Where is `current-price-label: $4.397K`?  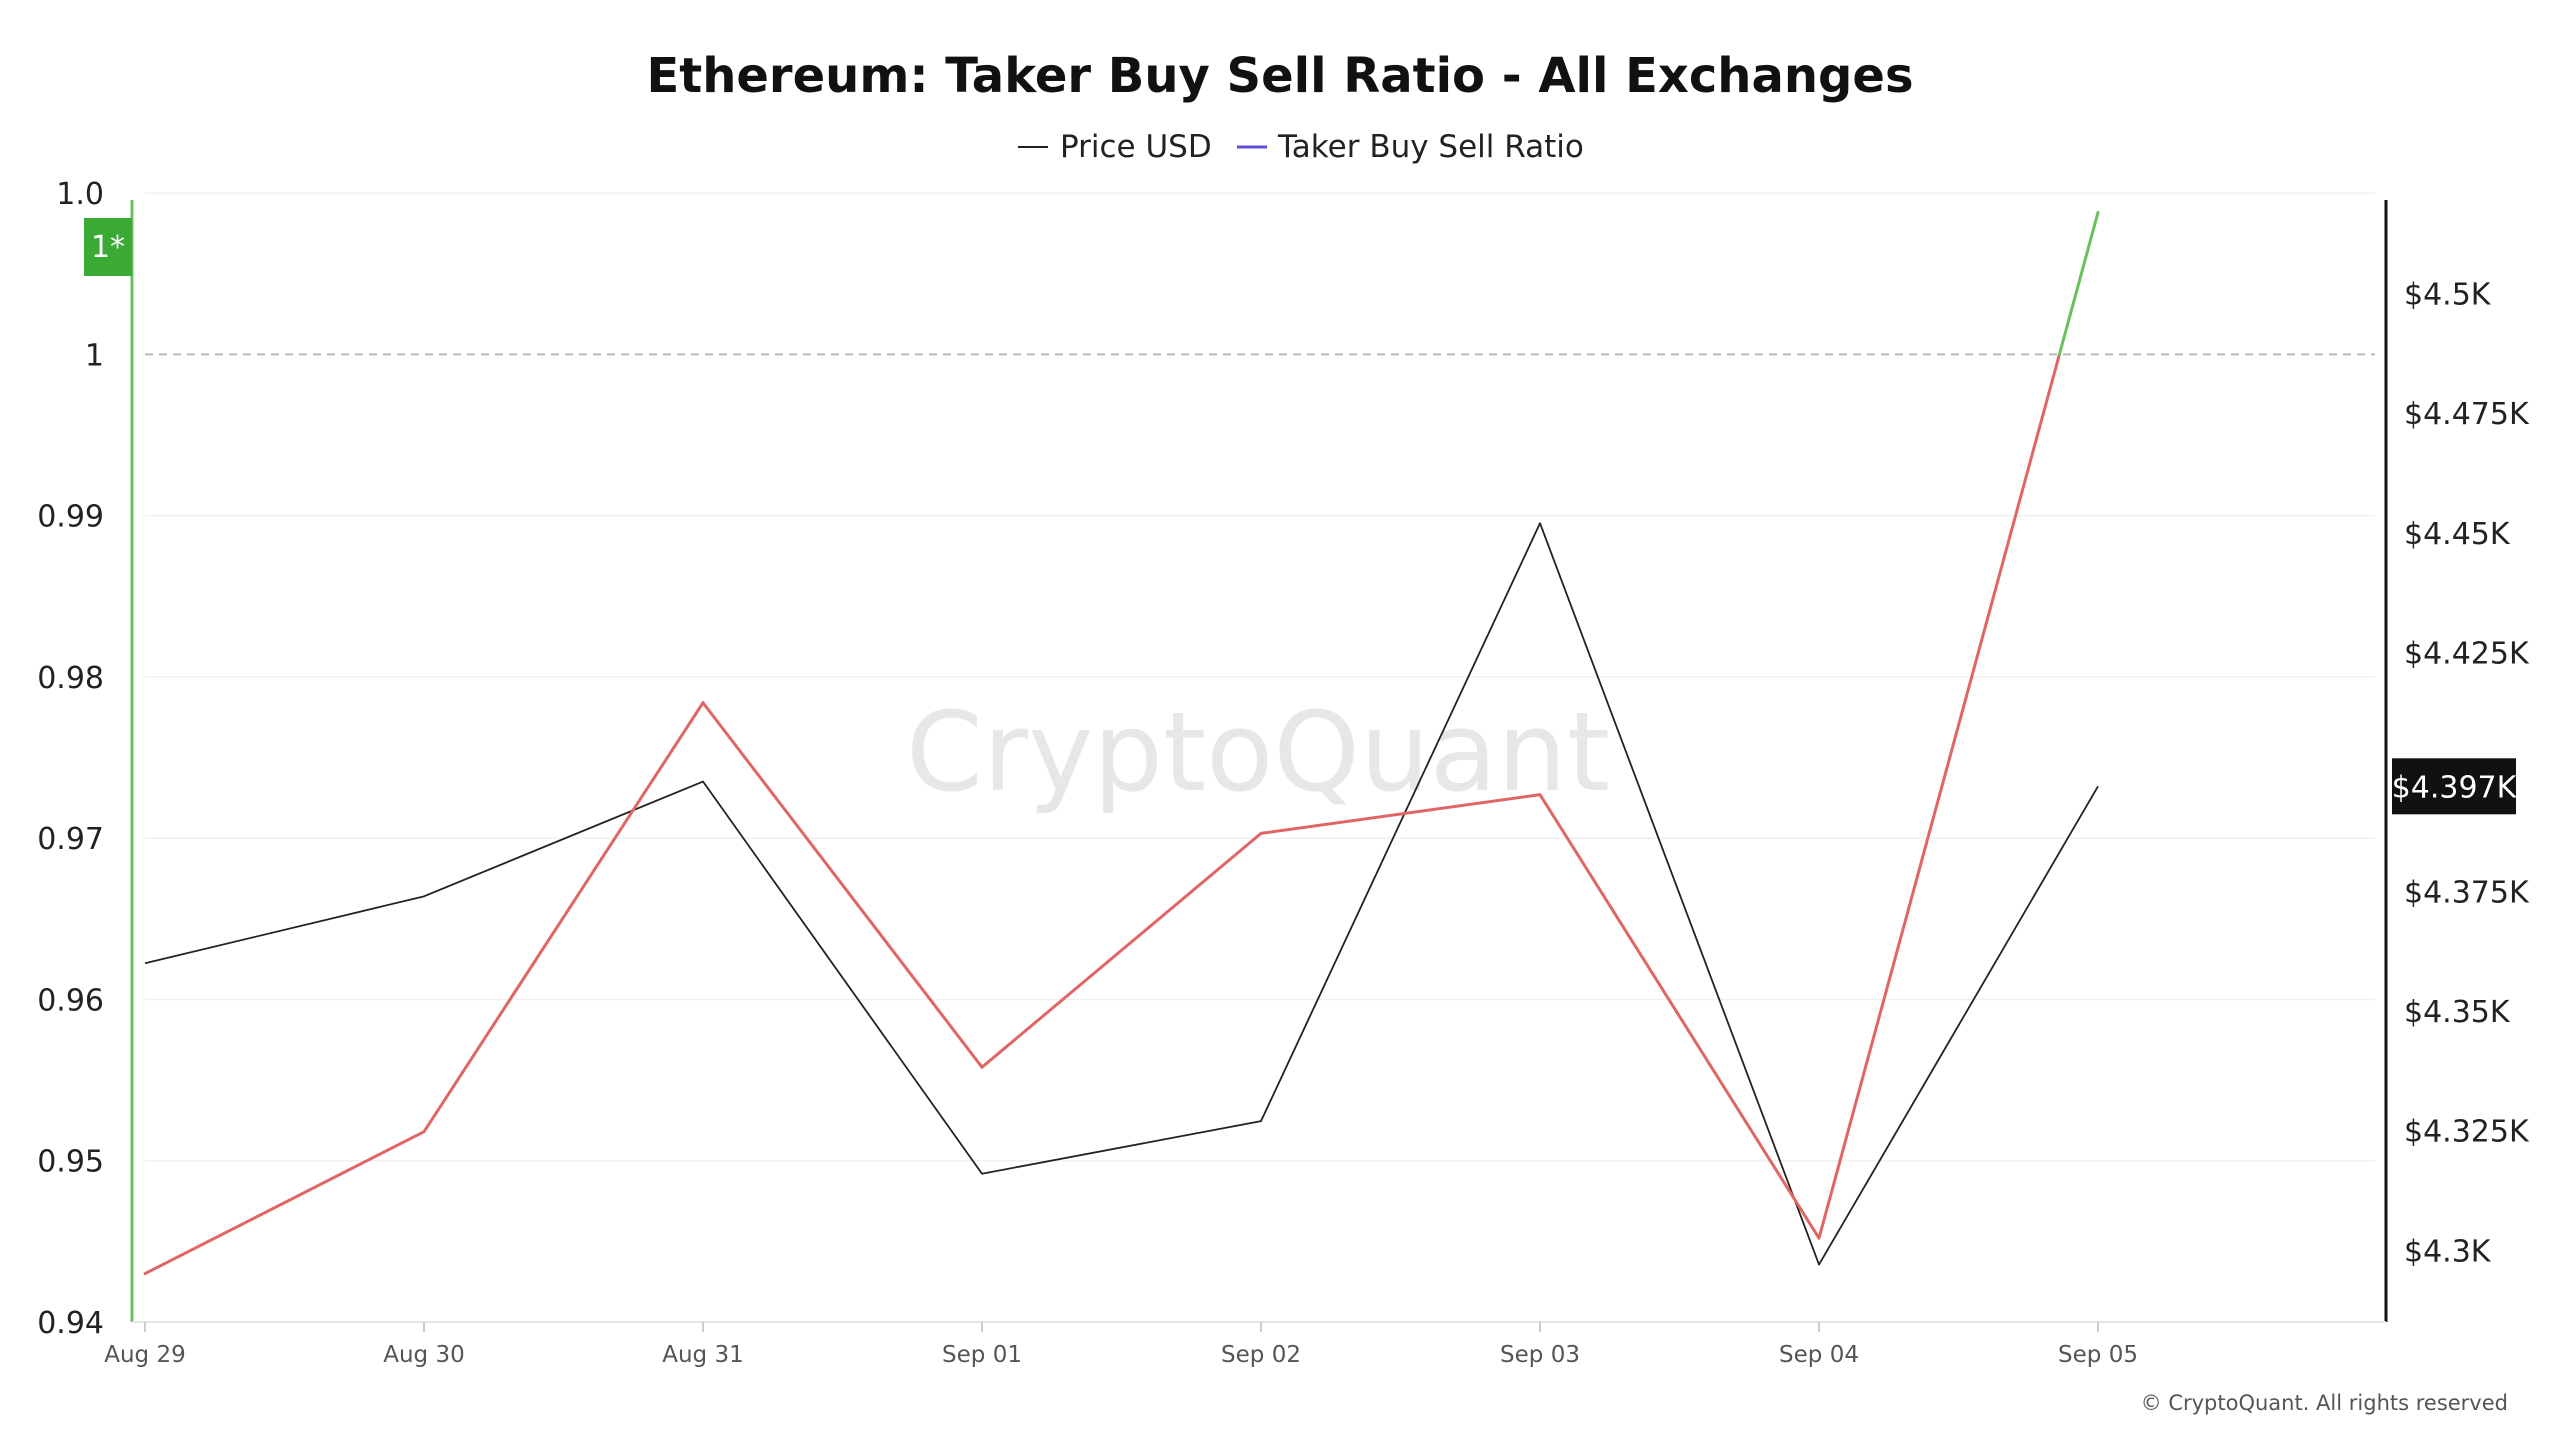 current-price-label: $4.397K is located at coordinates (2455, 787).